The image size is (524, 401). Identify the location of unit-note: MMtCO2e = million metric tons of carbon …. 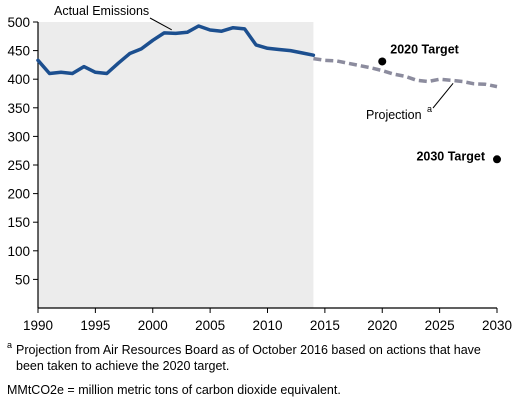
(174, 390).